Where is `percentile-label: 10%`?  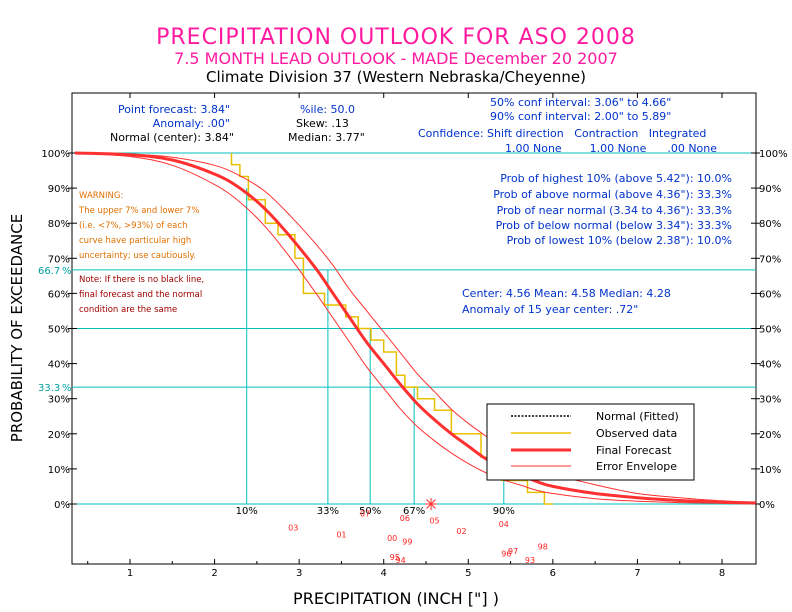 percentile-label: 10% is located at coordinates (247, 511).